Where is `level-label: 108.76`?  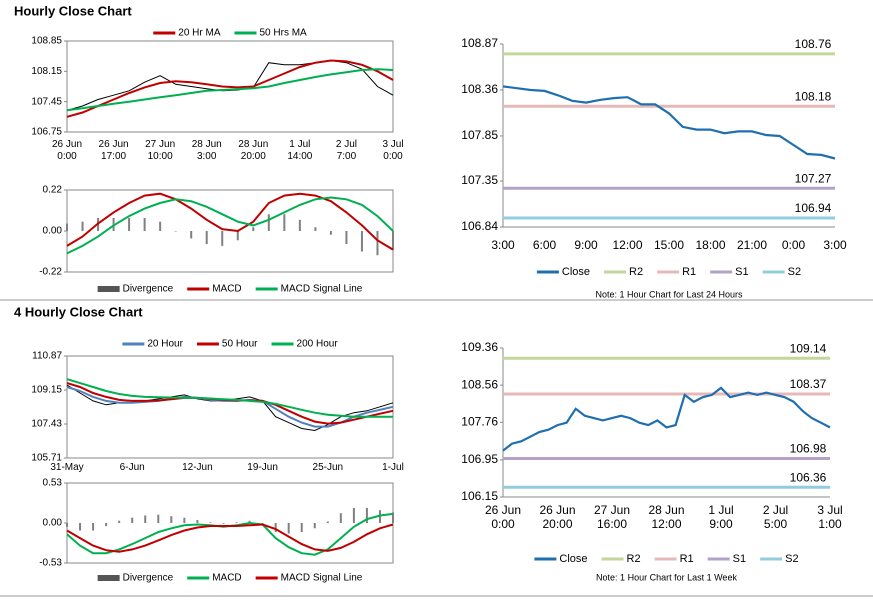 level-label: 108.76 is located at coordinates (813, 44).